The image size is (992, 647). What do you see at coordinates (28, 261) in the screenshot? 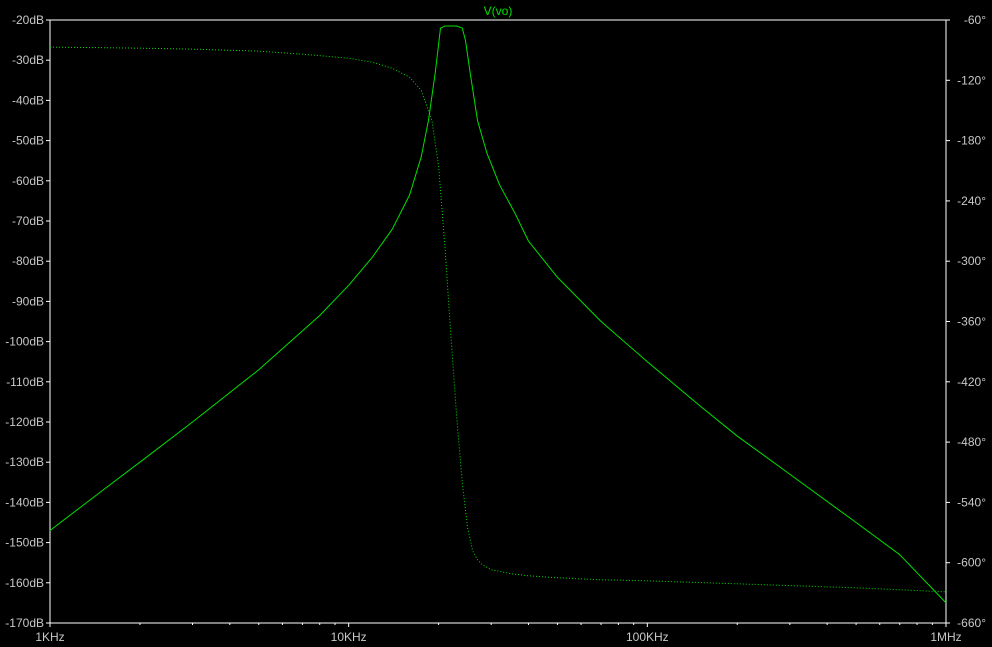
I see `y-left-tick-label: -80dB` at bounding box center [28, 261].